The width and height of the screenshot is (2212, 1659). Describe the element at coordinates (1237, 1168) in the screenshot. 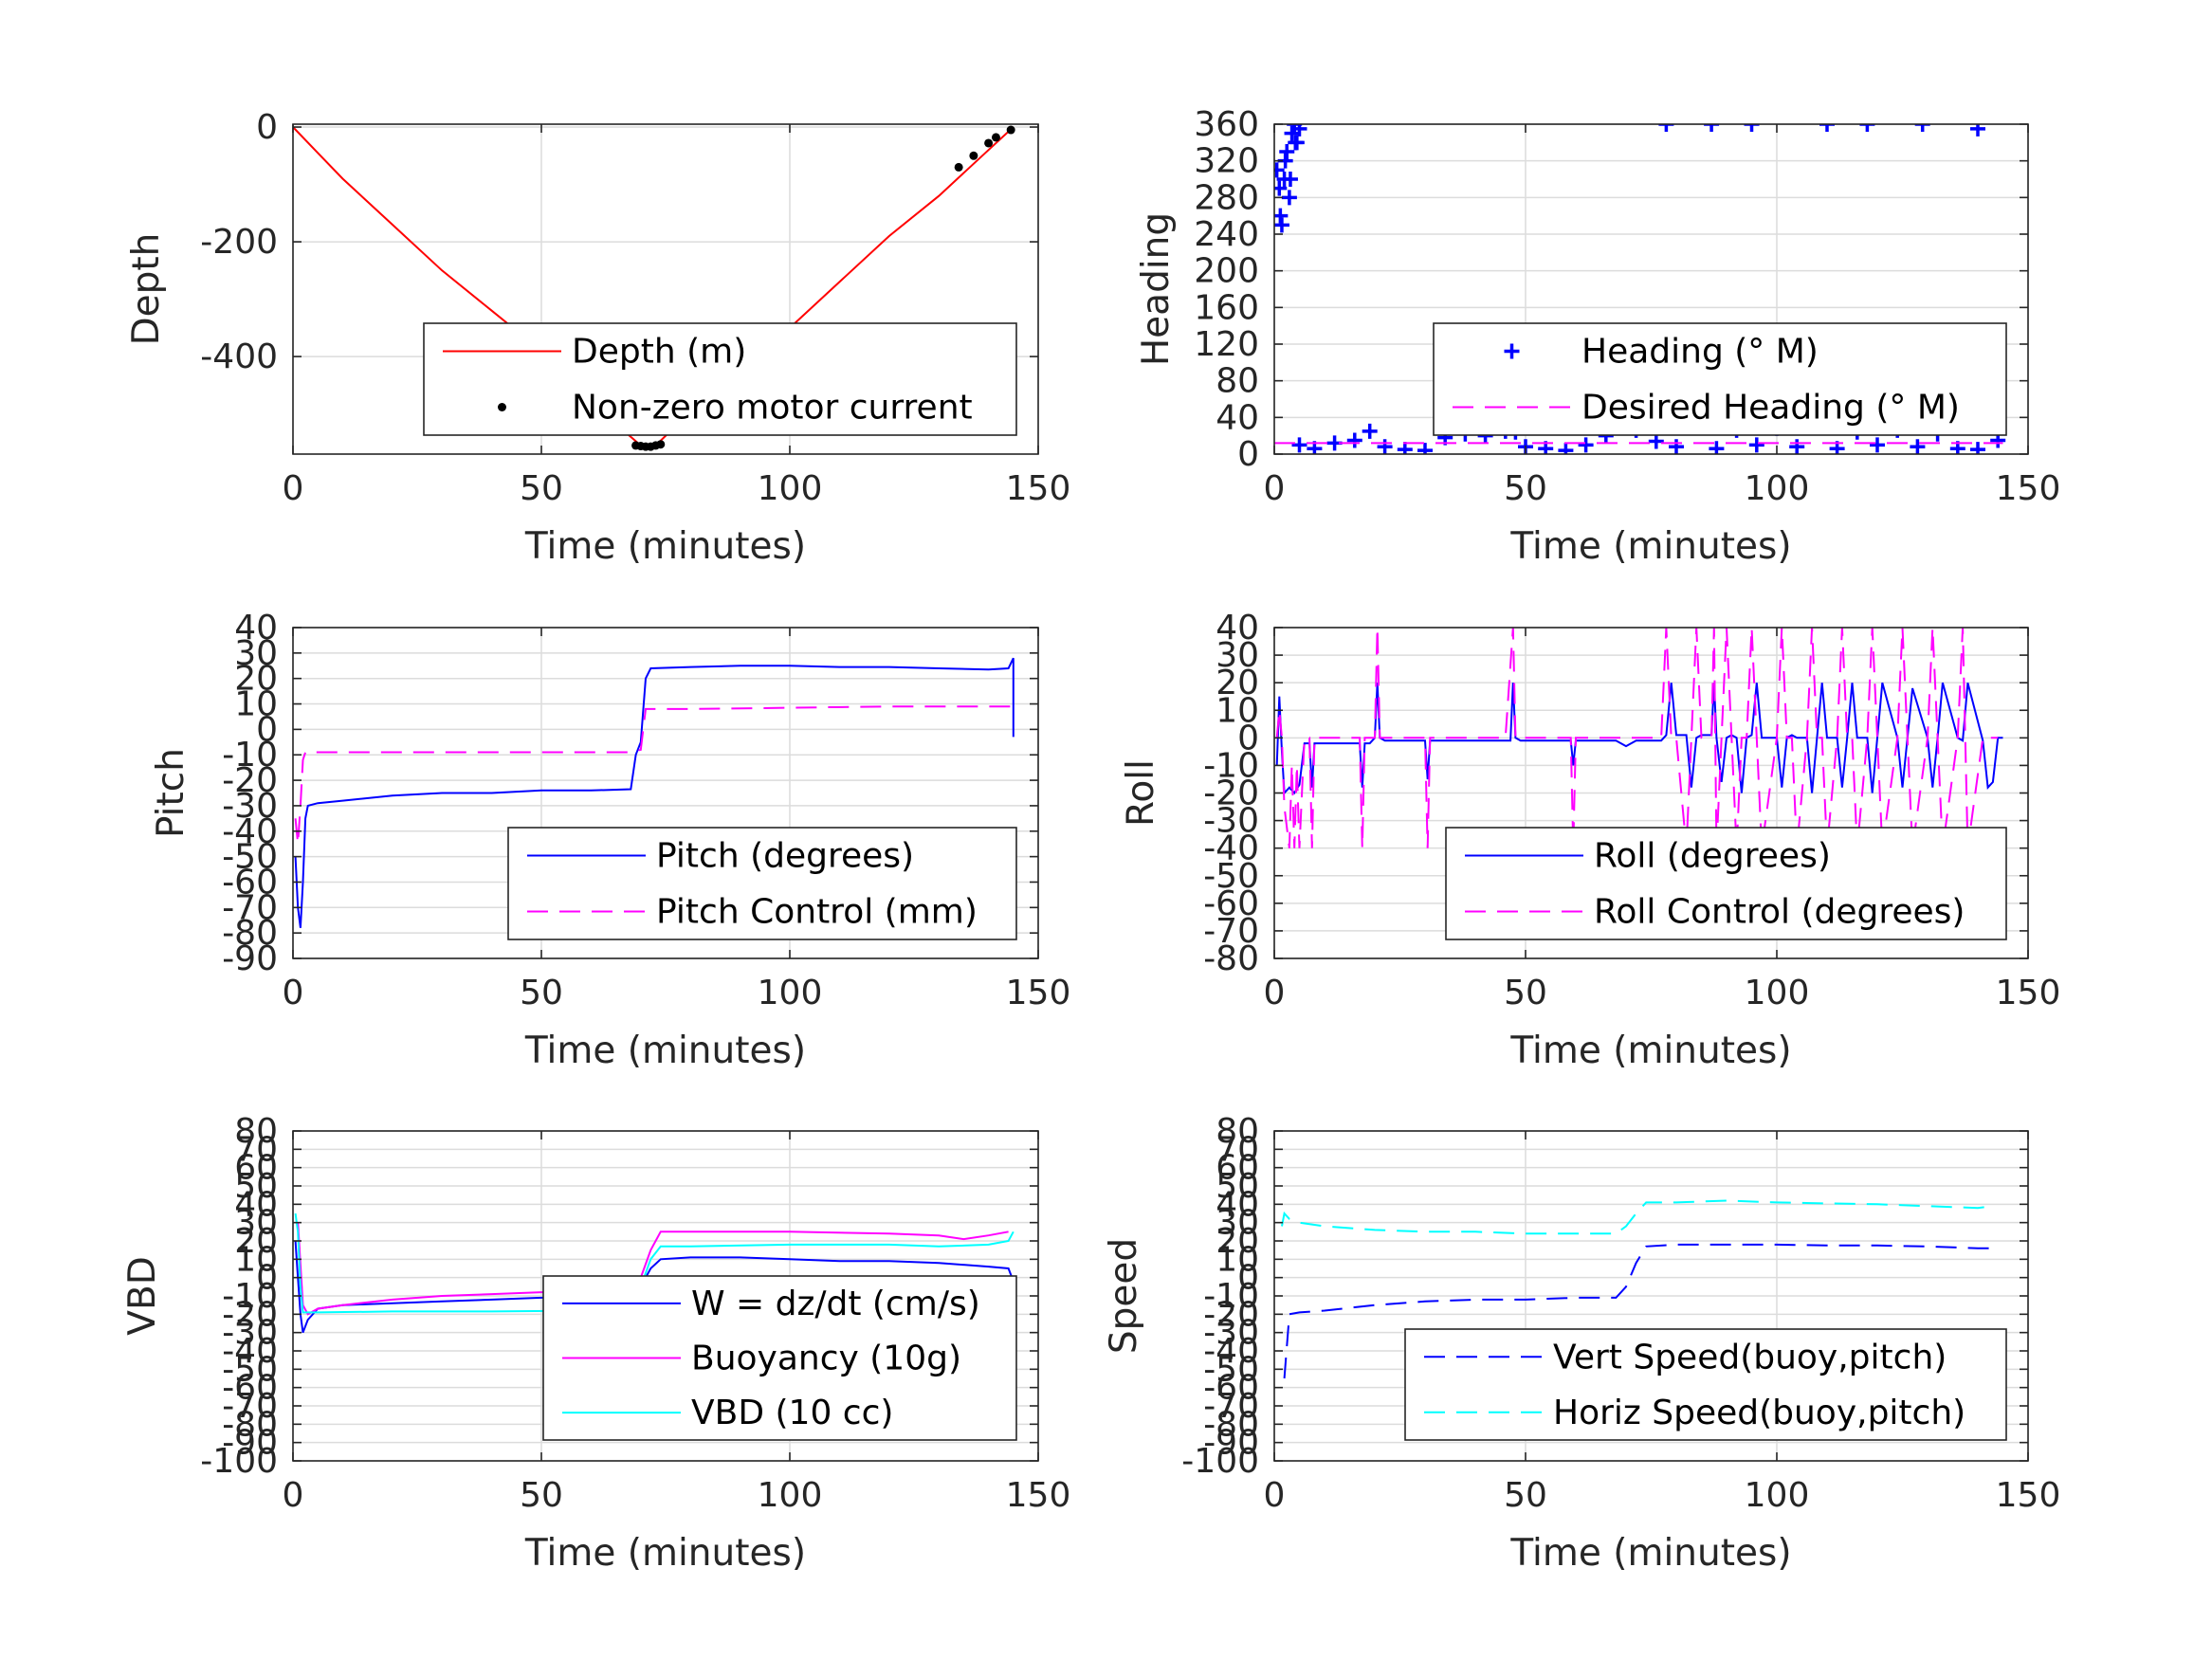

I see `y-tick-label: 60` at that location.